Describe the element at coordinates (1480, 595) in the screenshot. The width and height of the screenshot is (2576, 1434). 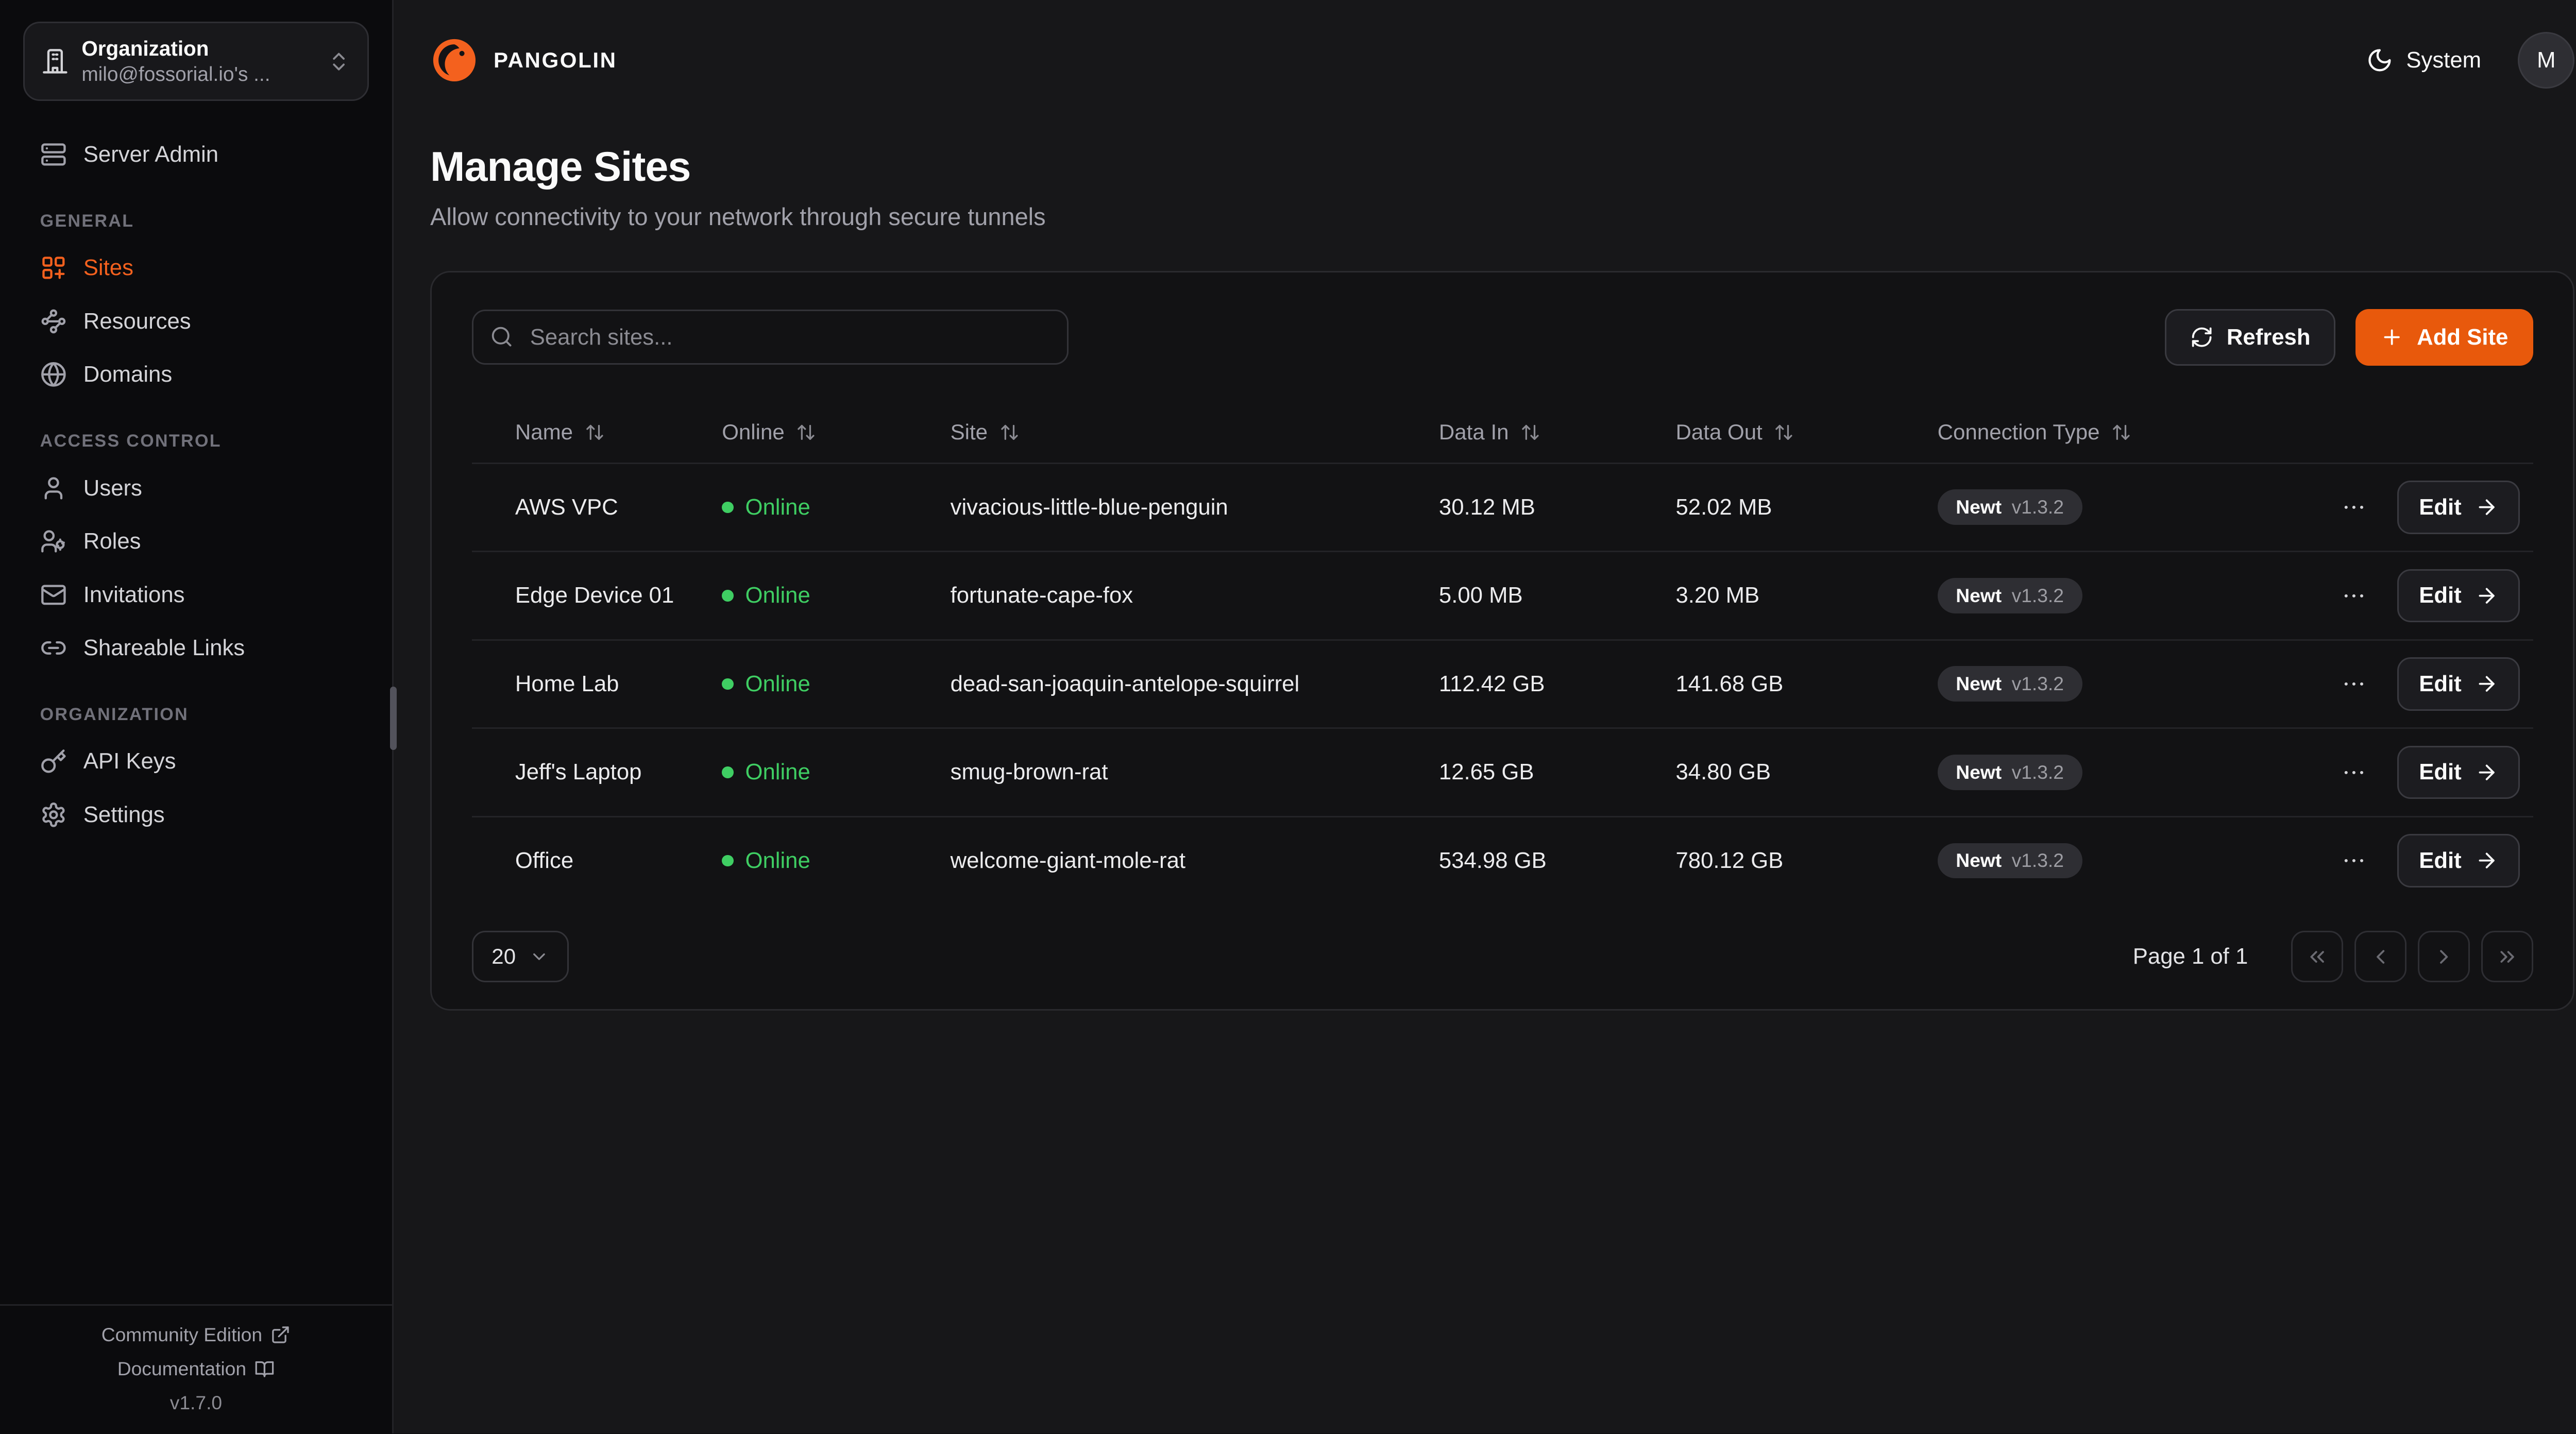
I see `data-in-cell: 5.00 MB` at that location.